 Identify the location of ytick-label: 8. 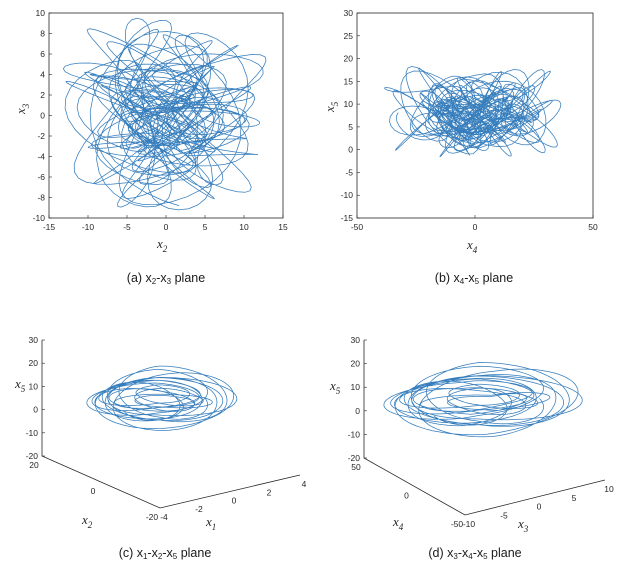
(42, 34).